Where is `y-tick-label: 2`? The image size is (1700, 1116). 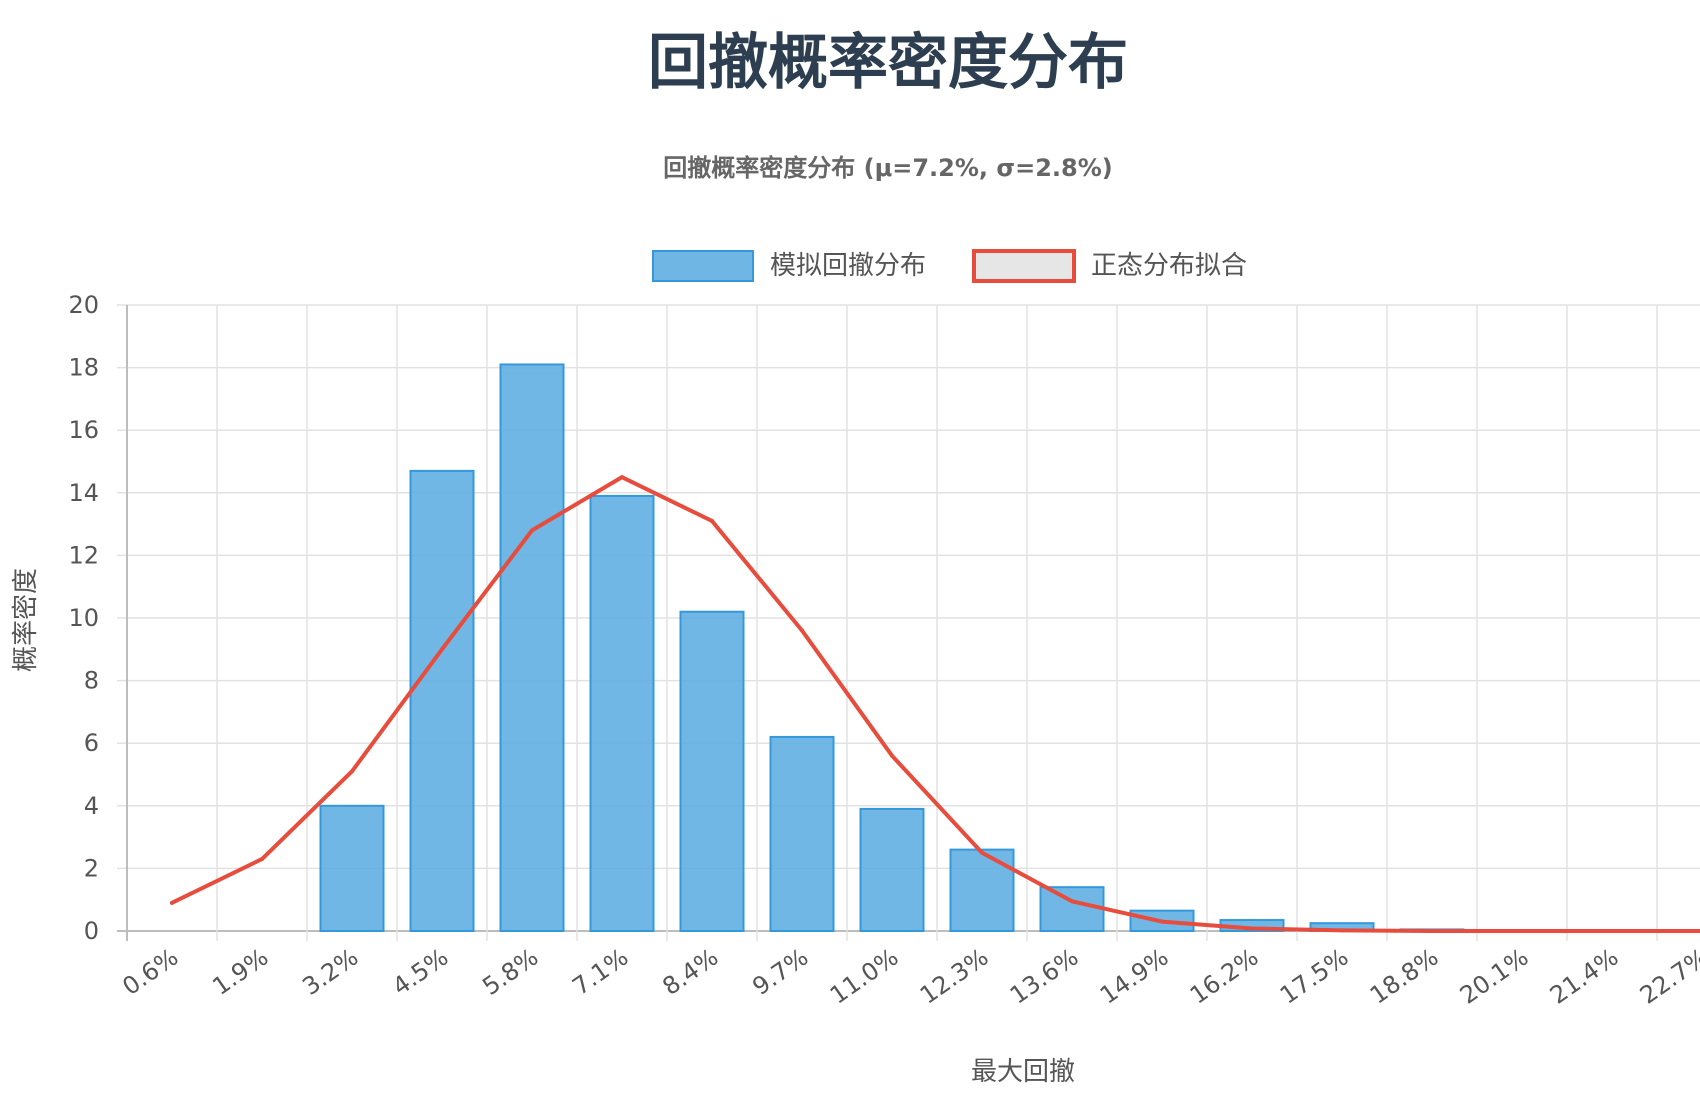 y-tick-label: 2 is located at coordinates (91, 868).